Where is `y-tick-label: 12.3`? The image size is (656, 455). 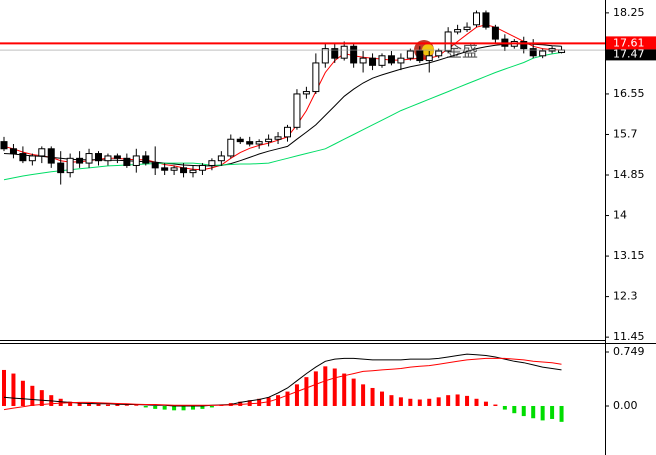 y-tick-label: 12.3 is located at coordinates (625, 296).